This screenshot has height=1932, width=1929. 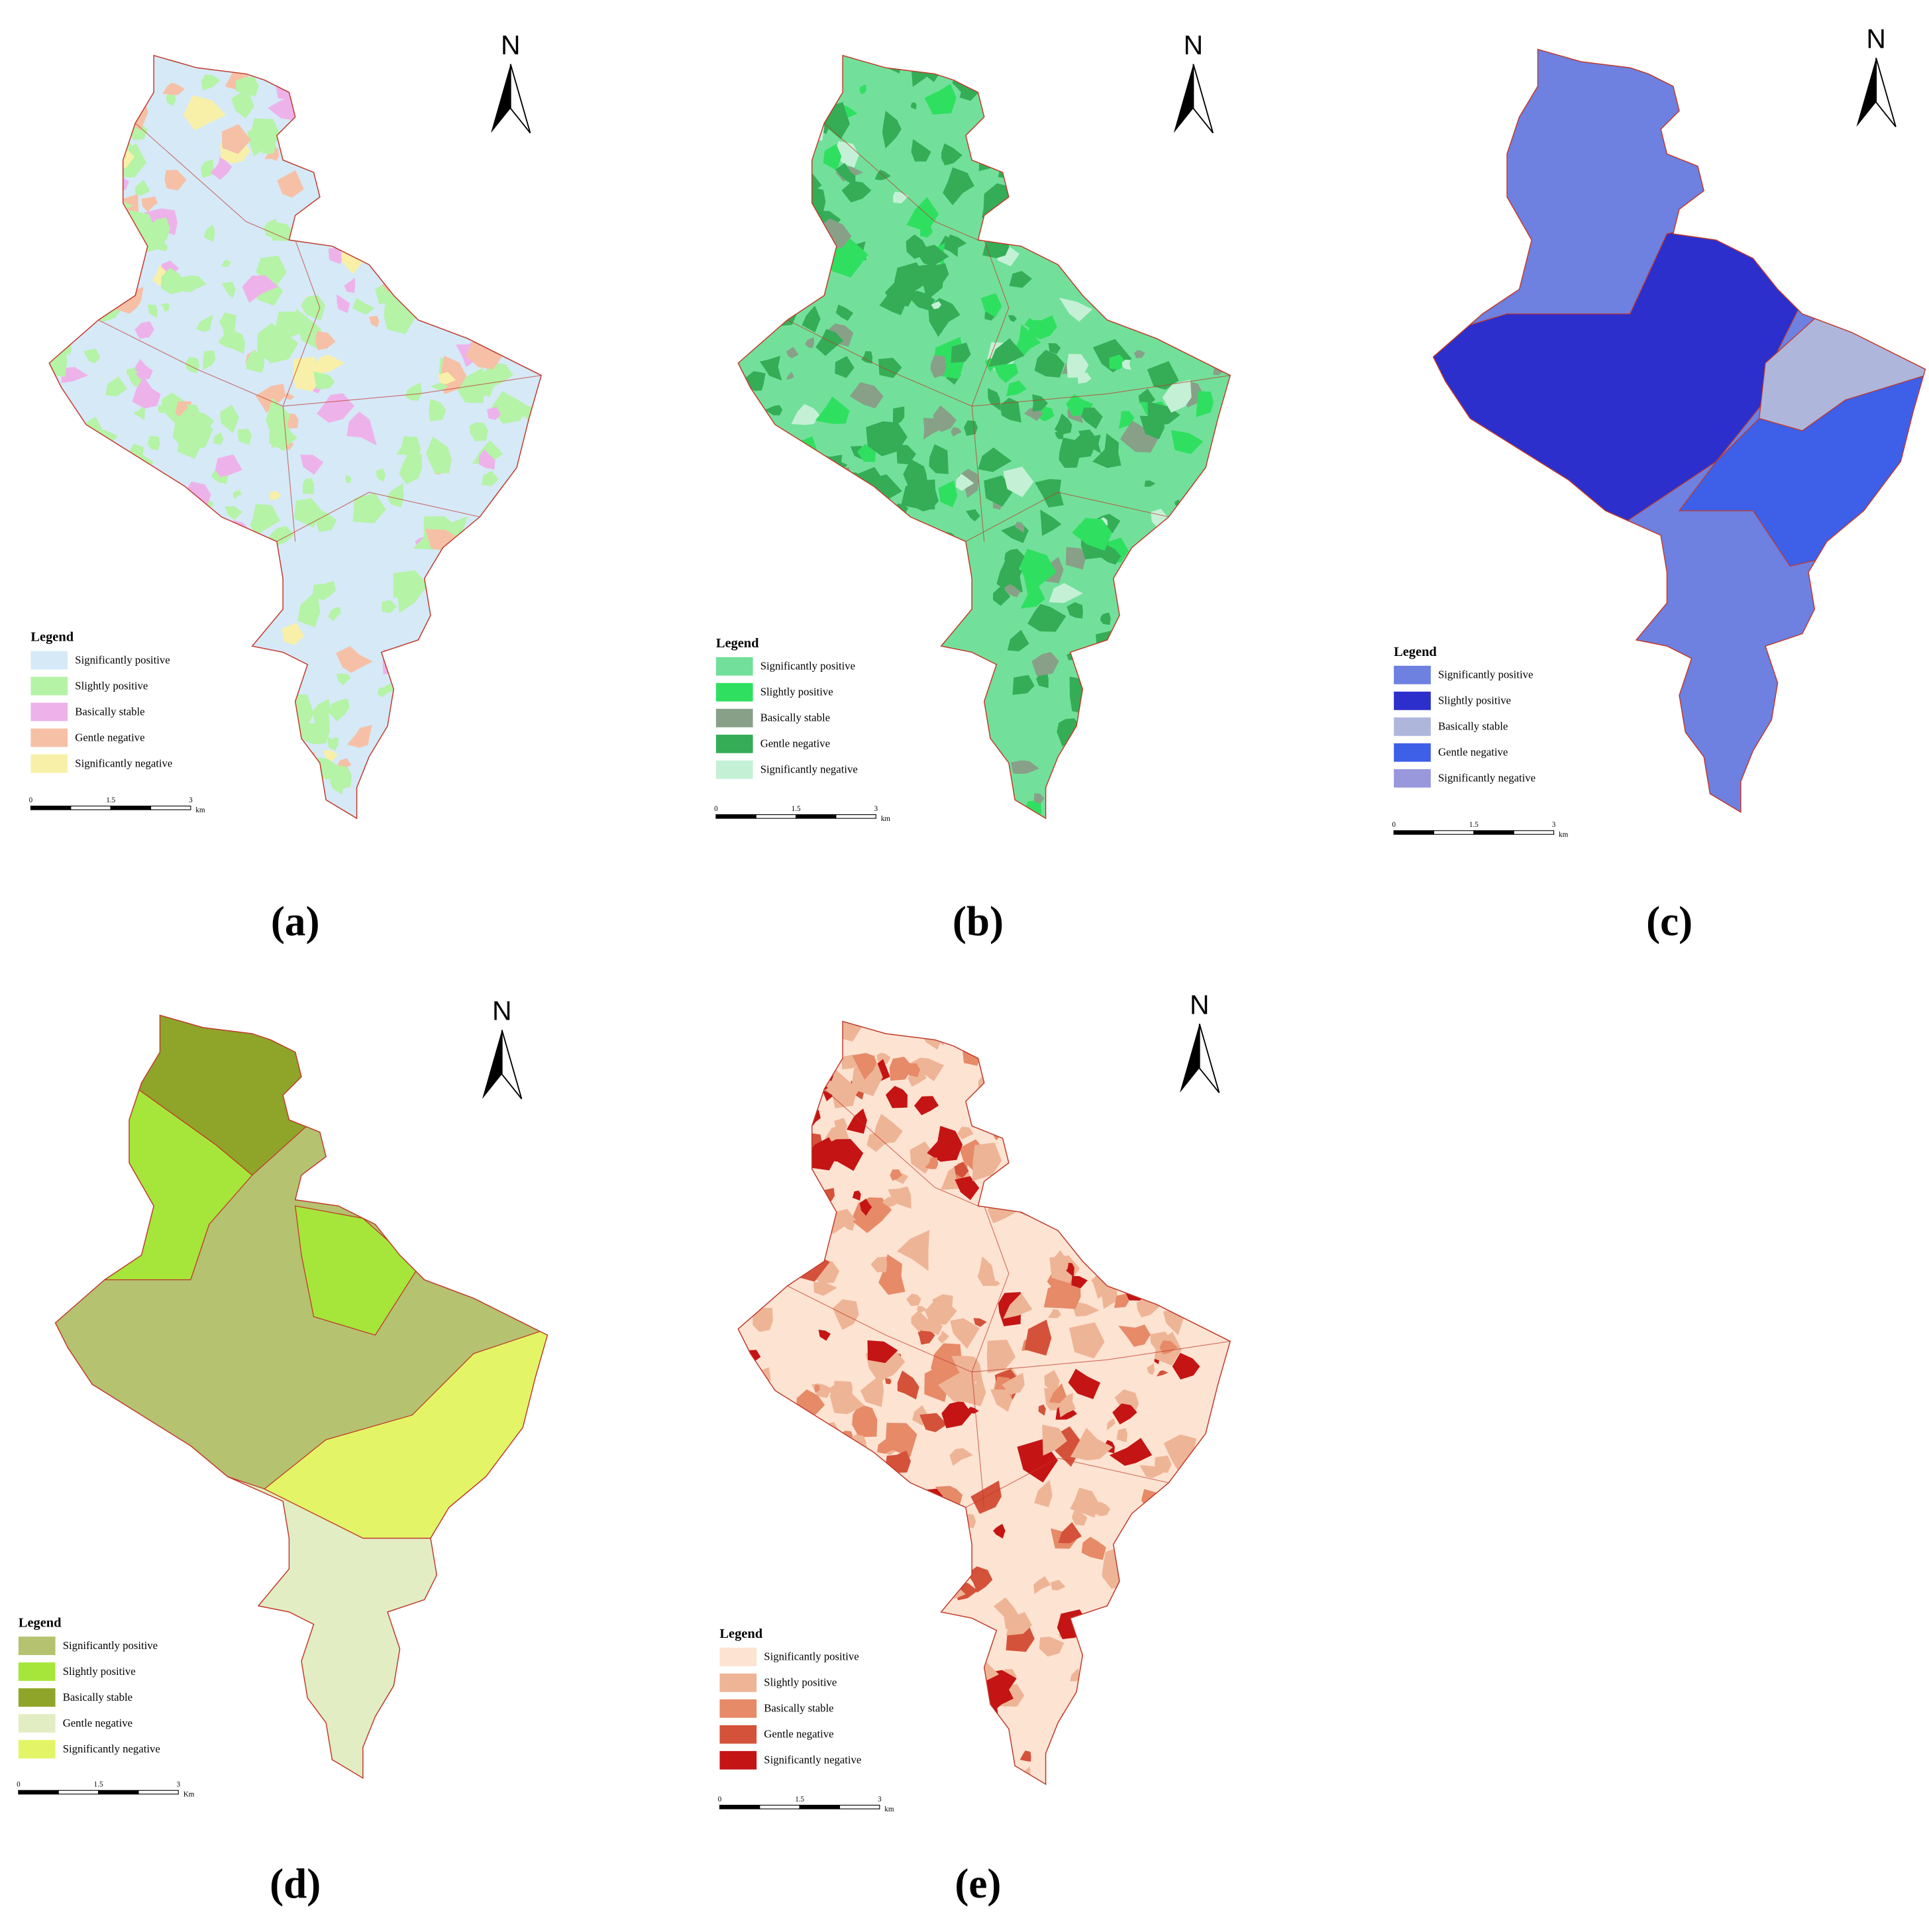 I want to click on legend-swatch, so click(x=49, y=737).